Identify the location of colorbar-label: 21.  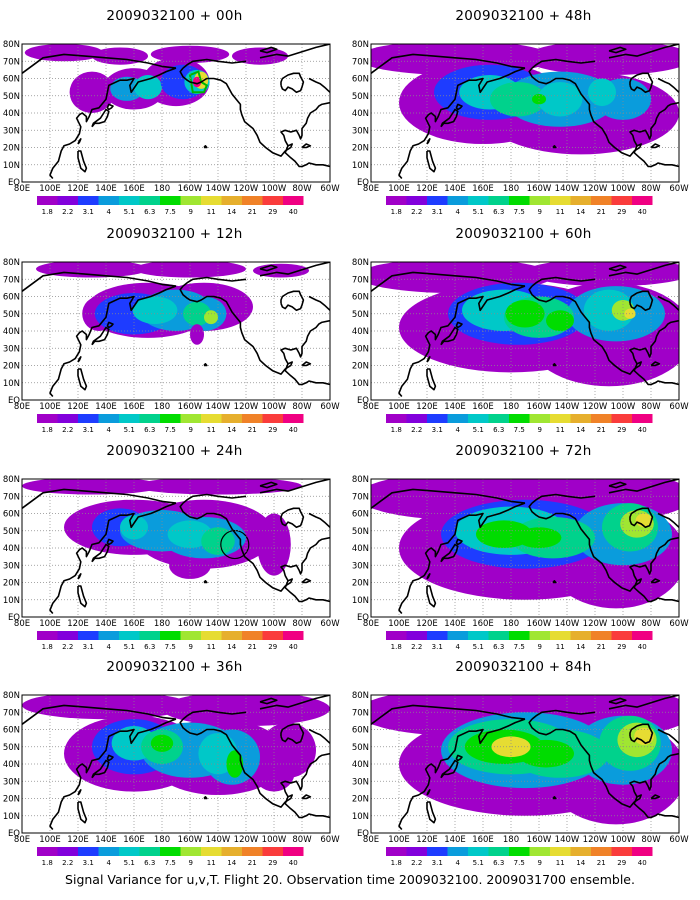
(601, 647).